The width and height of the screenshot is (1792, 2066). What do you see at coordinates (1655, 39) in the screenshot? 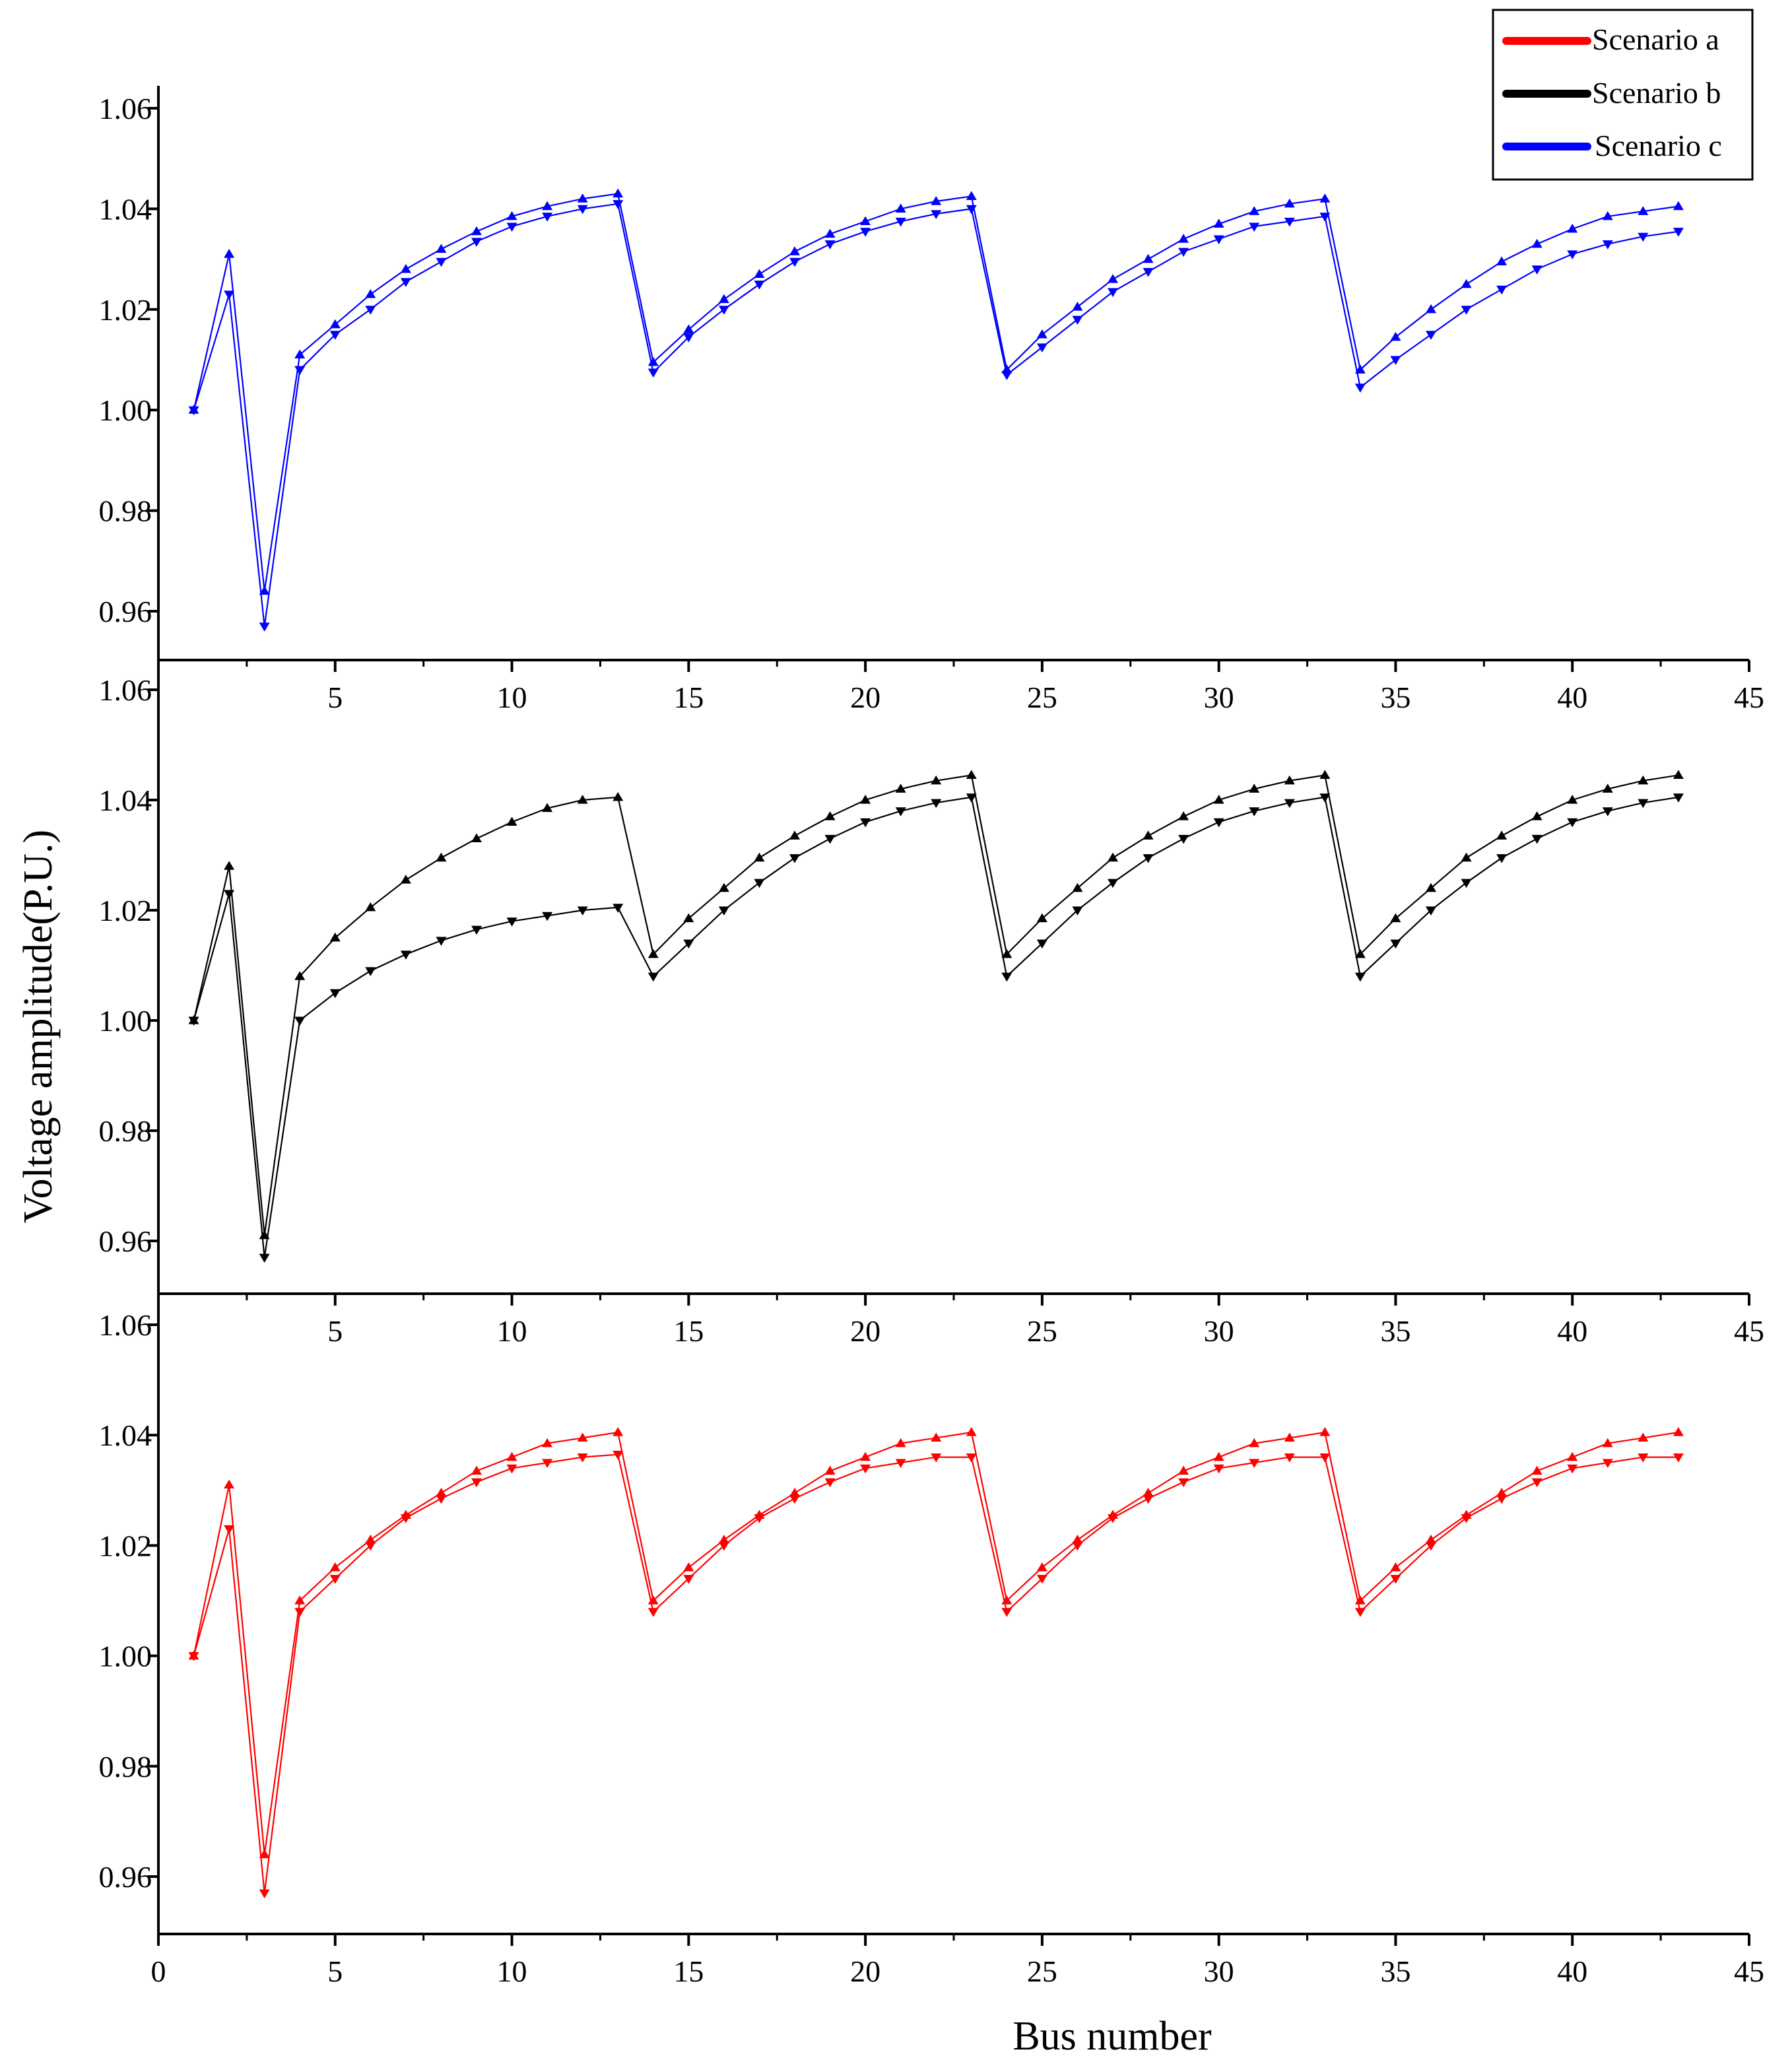
I see `legend-label-scenario-a: Scenario a` at bounding box center [1655, 39].